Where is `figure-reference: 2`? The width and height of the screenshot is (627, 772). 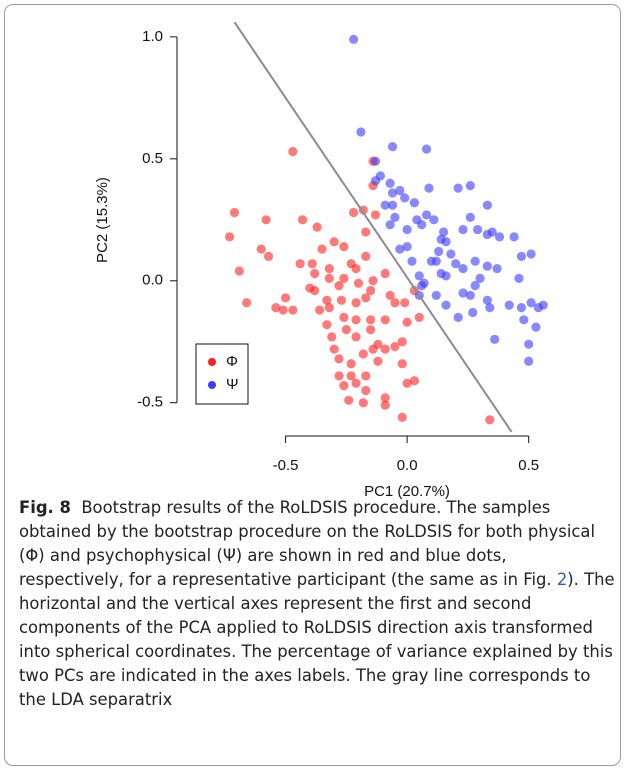
figure-reference: 2 is located at coordinates (562, 579).